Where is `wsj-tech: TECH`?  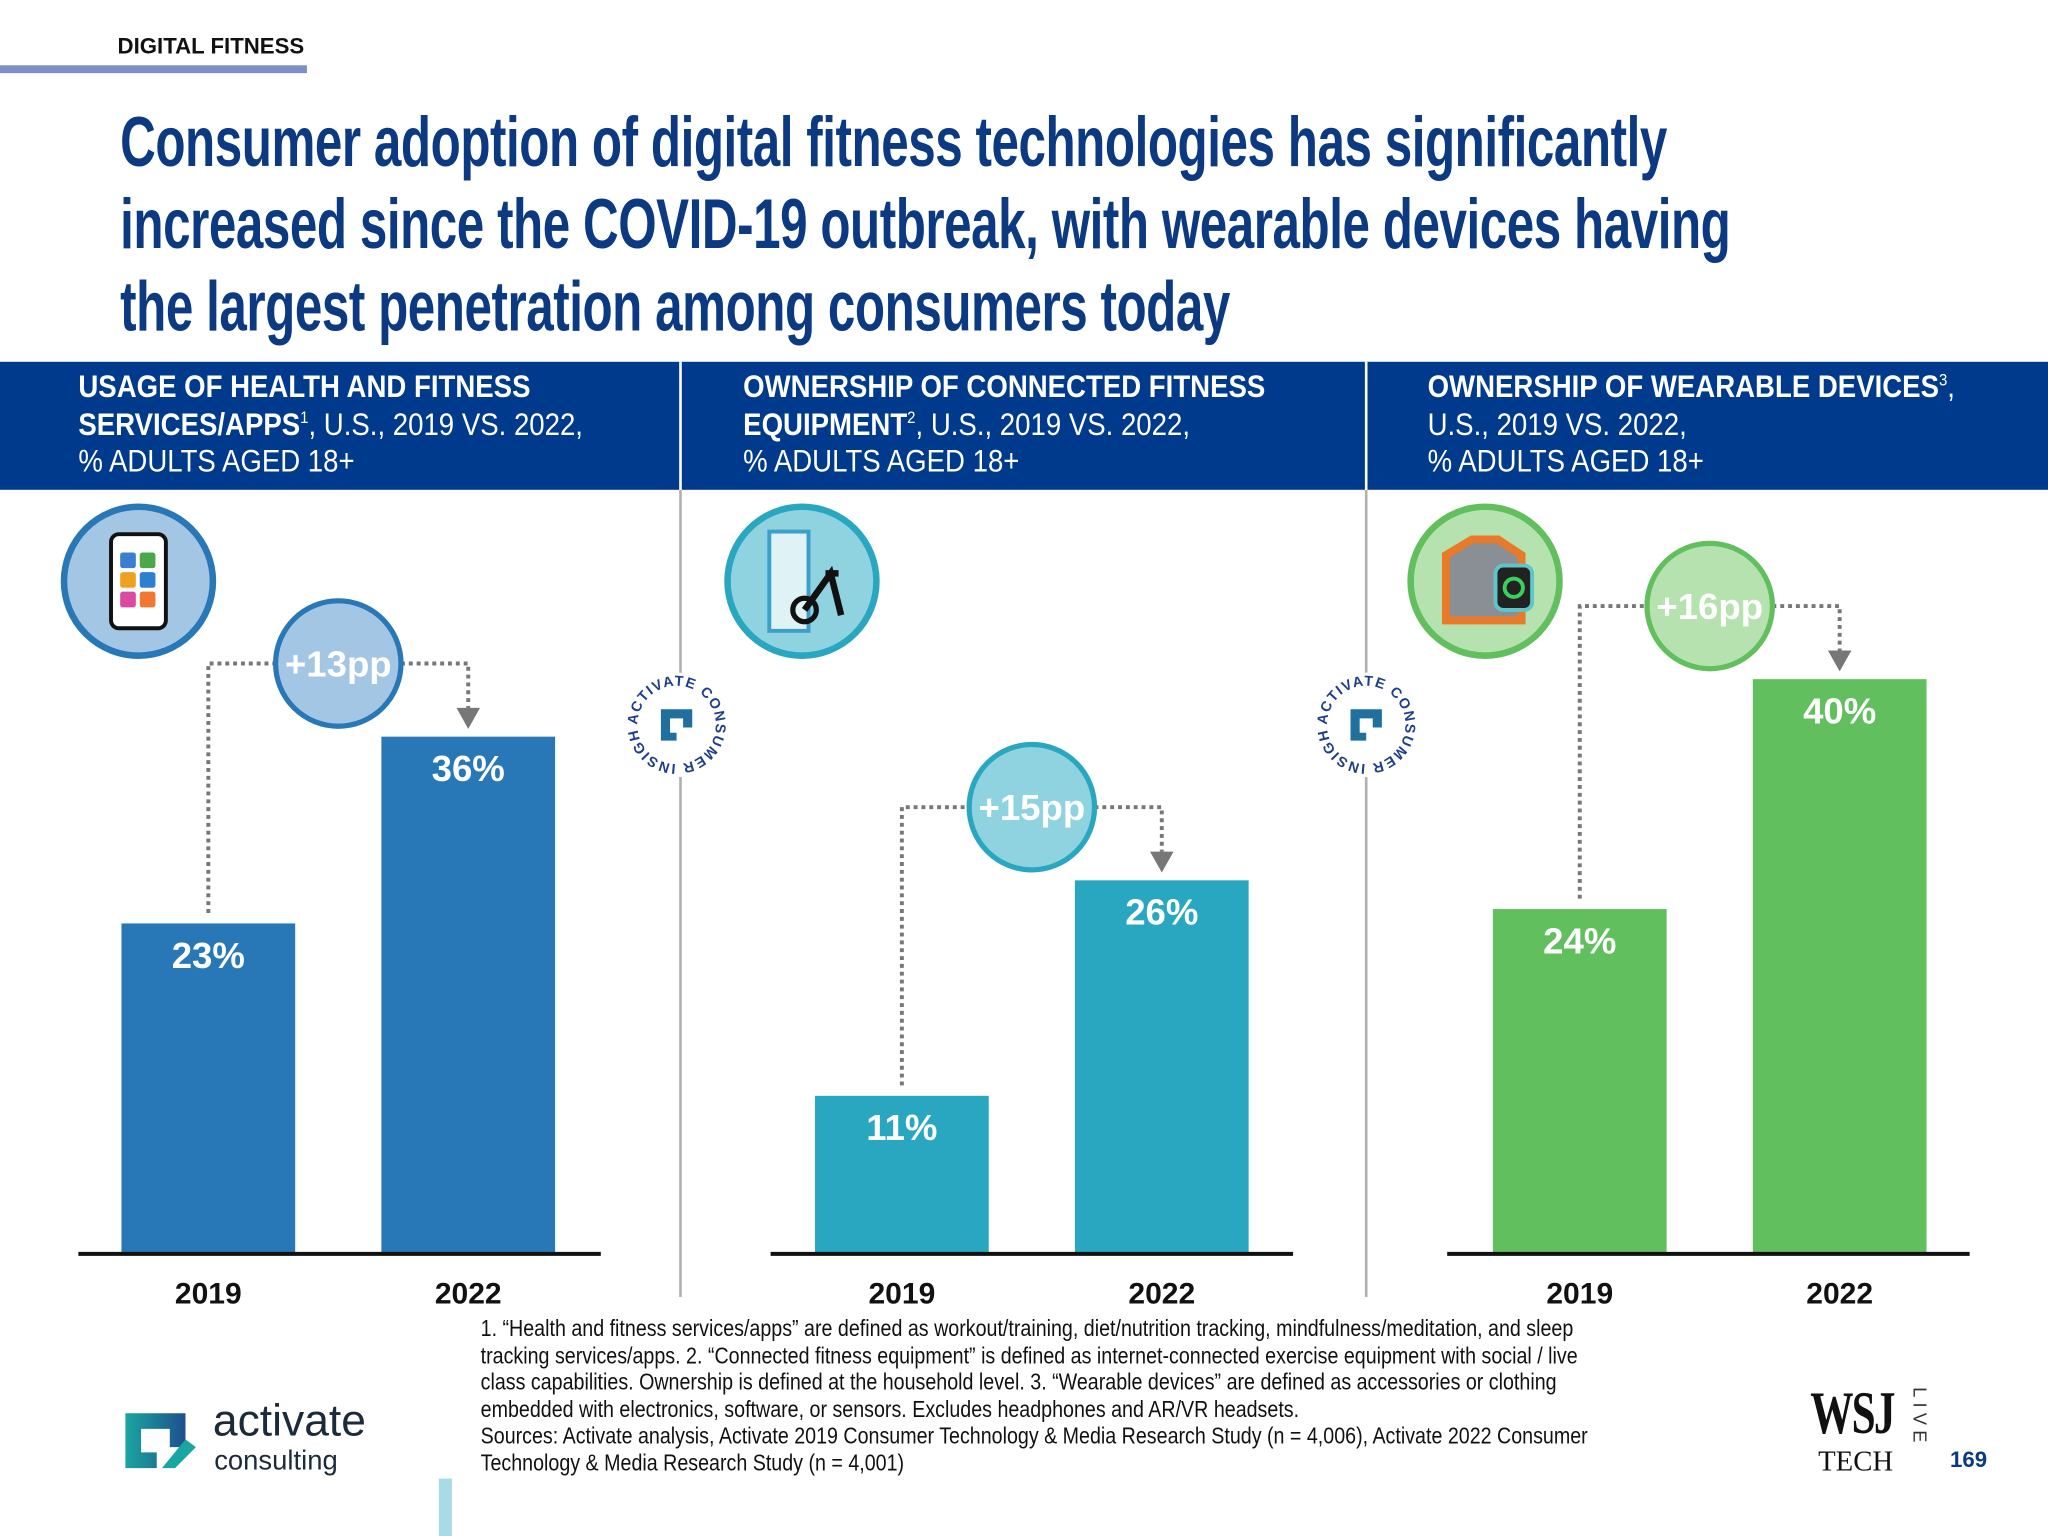
wsj-tech: TECH is located at coordinates (1856, 1461).